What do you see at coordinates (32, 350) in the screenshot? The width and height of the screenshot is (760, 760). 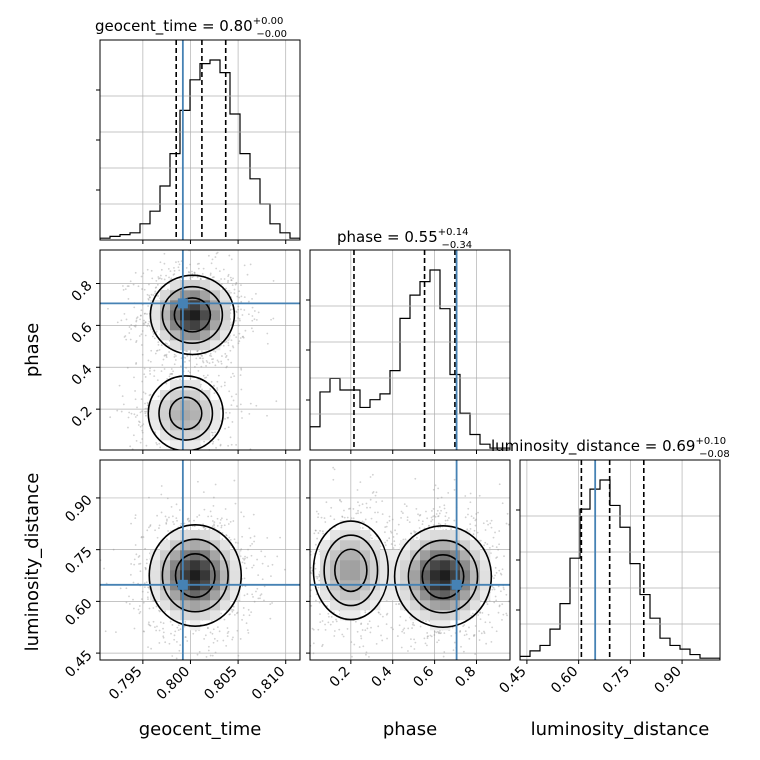 I see `ylabel-phase: phase` at bounding box center [32, 350].